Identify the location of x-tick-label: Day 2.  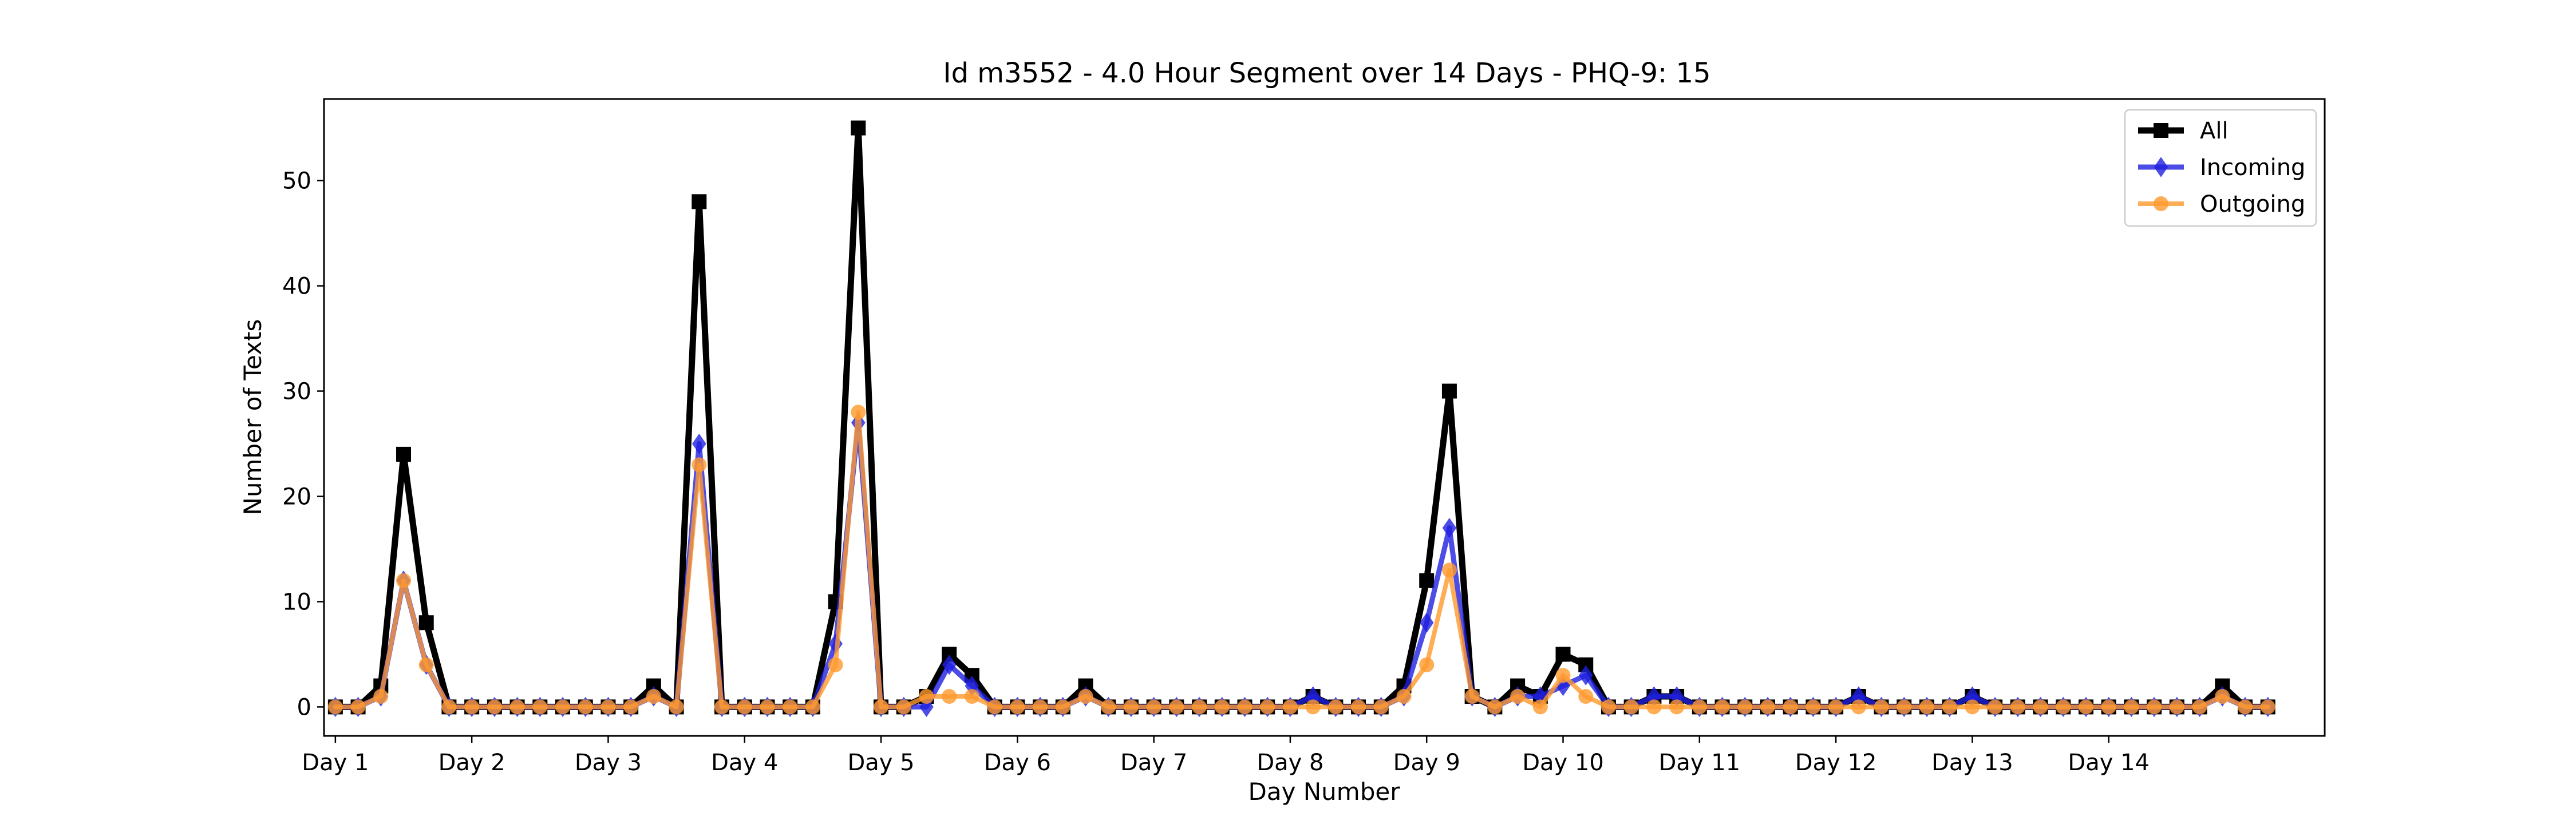
(471, 763).